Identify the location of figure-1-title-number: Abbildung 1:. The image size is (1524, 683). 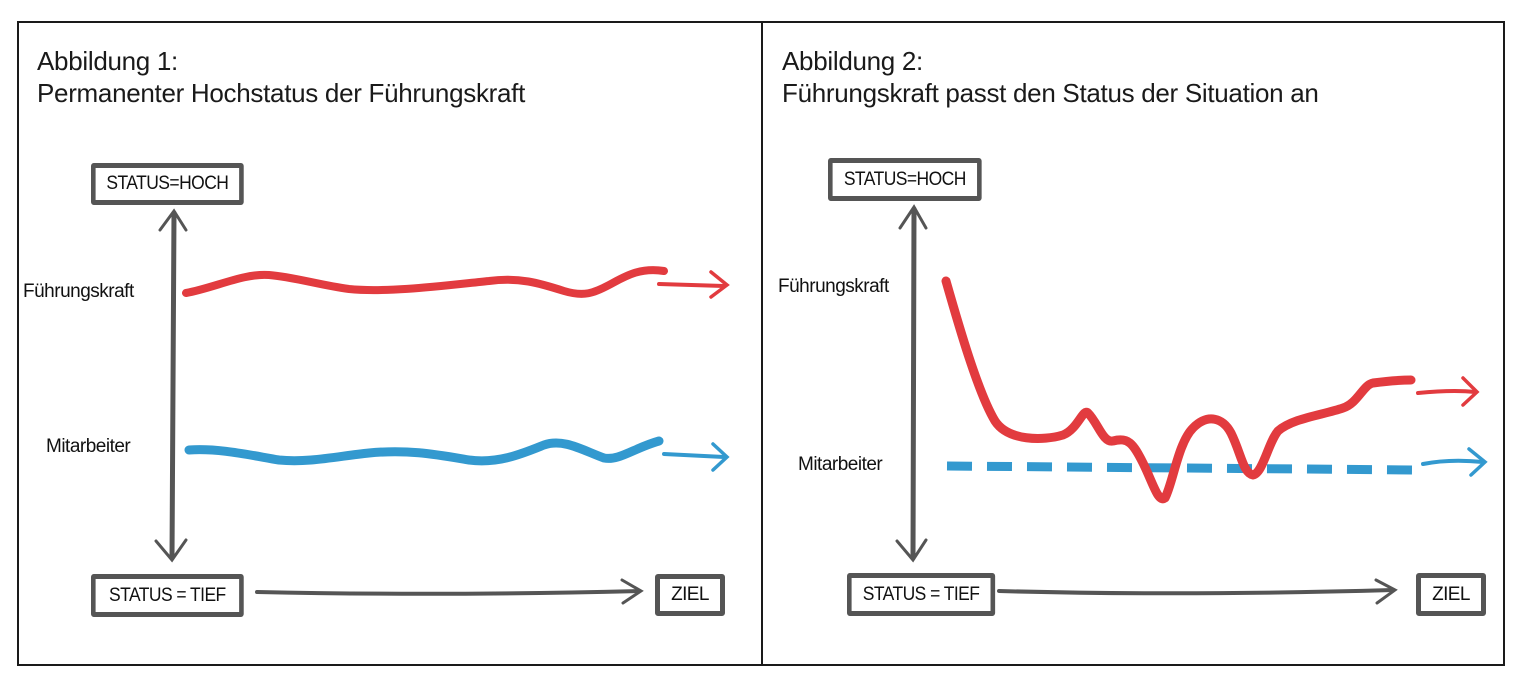
(107, 61).